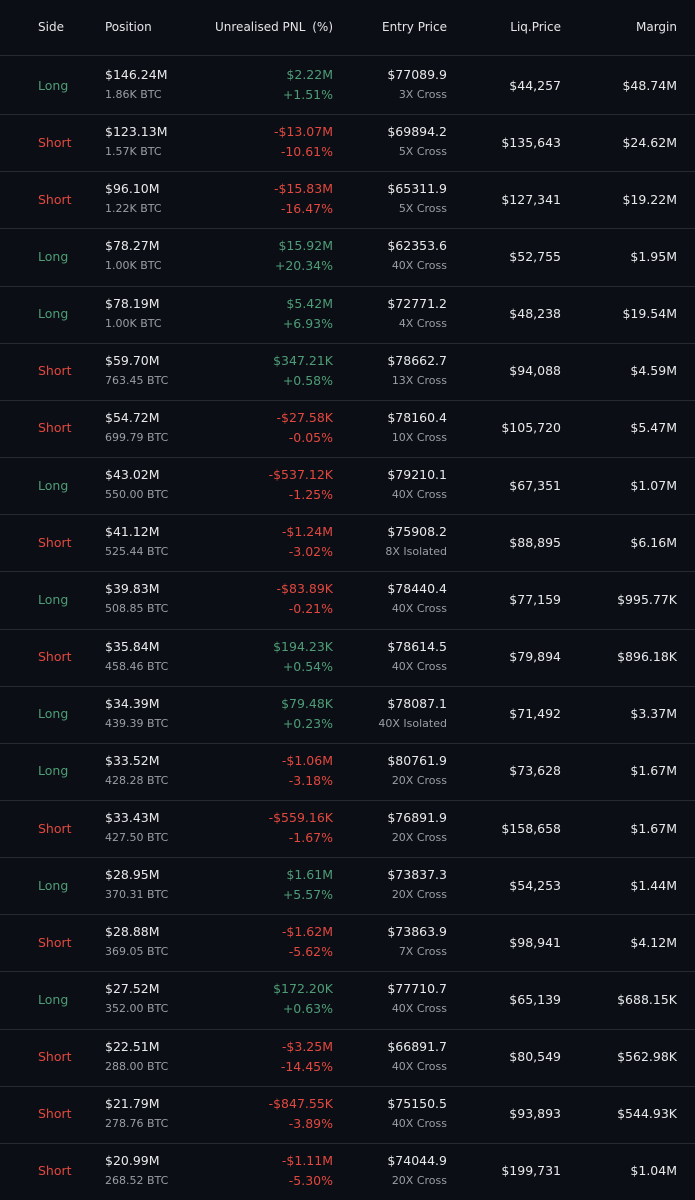 Image resolution: width=695 pixels, height=1200 pixels. What do you see at coordinates (649, 142) in the screenshot?
I see `margin: $24.62M` at bounding box center [649, 142].